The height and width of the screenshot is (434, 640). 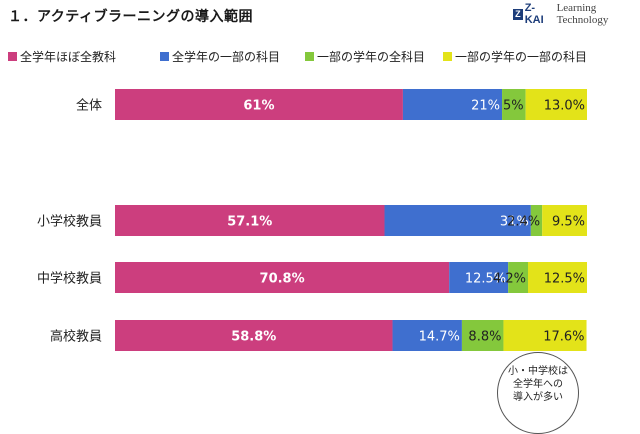 What do you see at coordinates (538, 397) in the screenshot?
I see `callout-line: 導入が多い` at bounding box center [538, 397].